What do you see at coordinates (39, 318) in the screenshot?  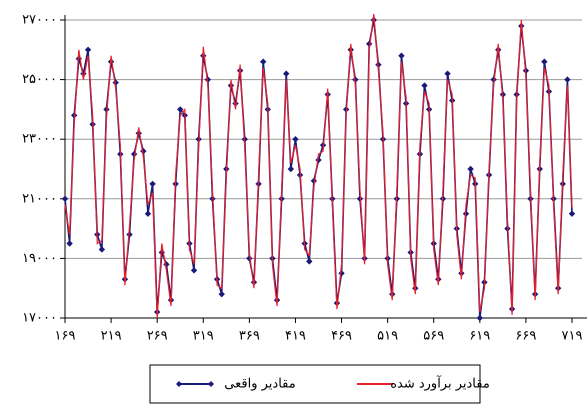 I see `y-tick-label: ۱۷۰۰۰` at bounding box center [39, 318].